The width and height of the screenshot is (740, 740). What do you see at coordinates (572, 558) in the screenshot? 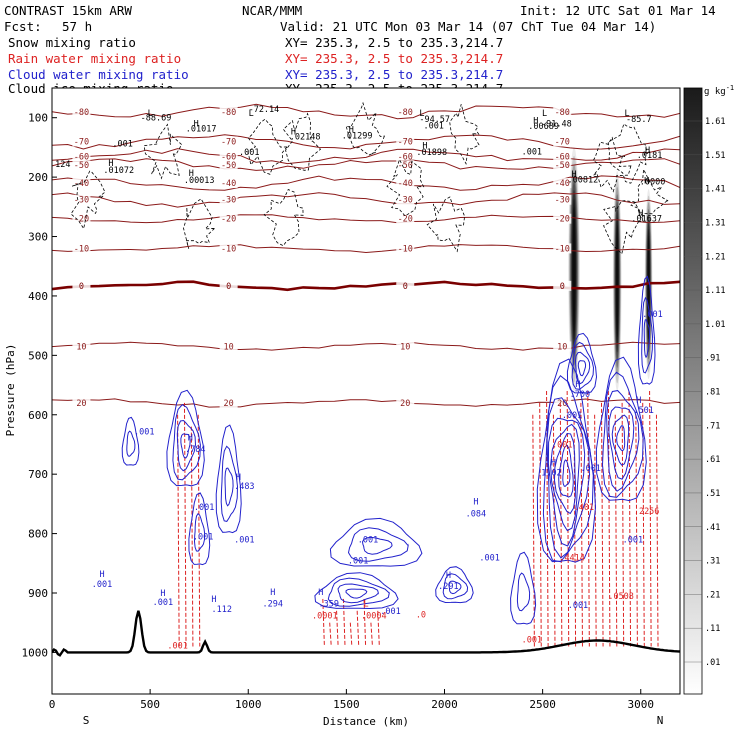
I see `label-red: .4414` at bounding box center [572, 558].